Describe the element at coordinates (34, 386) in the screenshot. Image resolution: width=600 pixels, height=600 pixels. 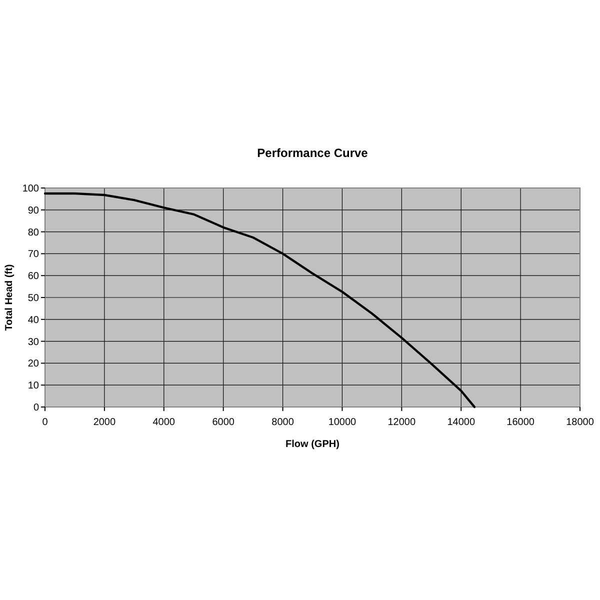
I see `y-tick-label: 10` at that location.